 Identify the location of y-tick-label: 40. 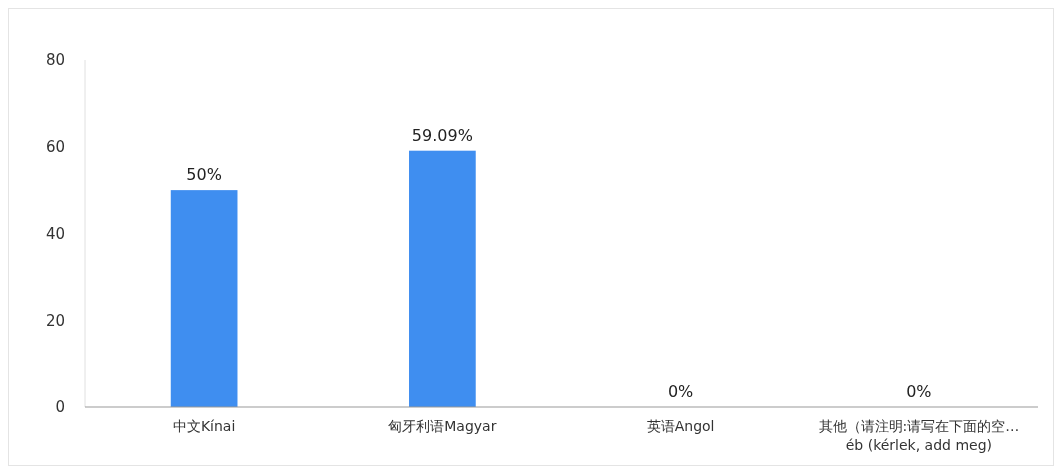
(55, 233).